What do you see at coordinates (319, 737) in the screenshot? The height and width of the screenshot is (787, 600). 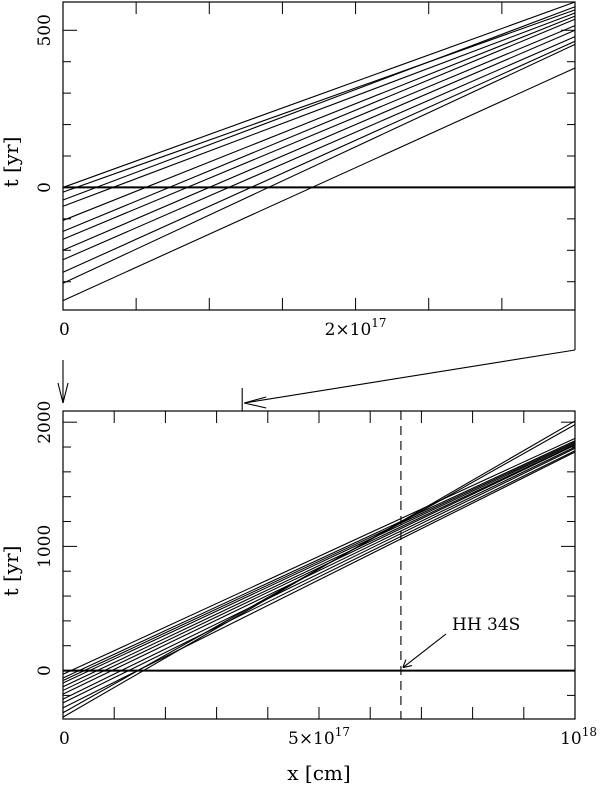 I see `bottom-x-tick-label-2: 5×10¹⁷` at bounding box center [319, 737].